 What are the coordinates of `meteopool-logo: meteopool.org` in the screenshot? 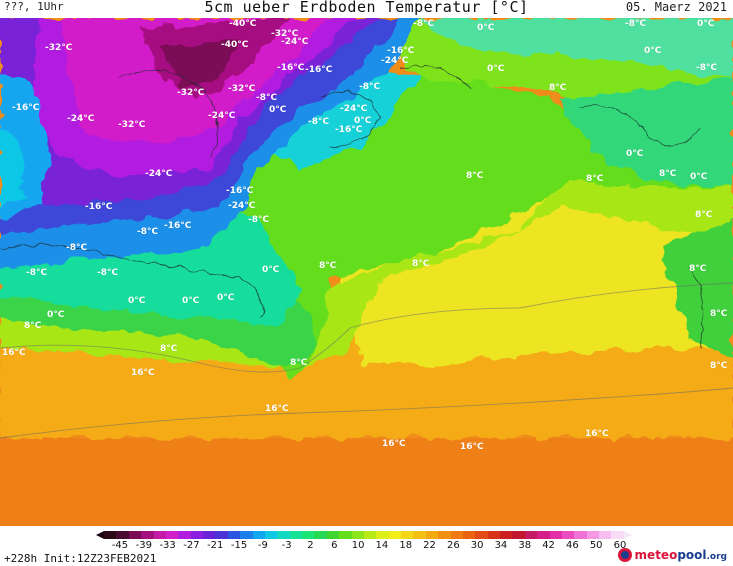 It's located at (672, 555).